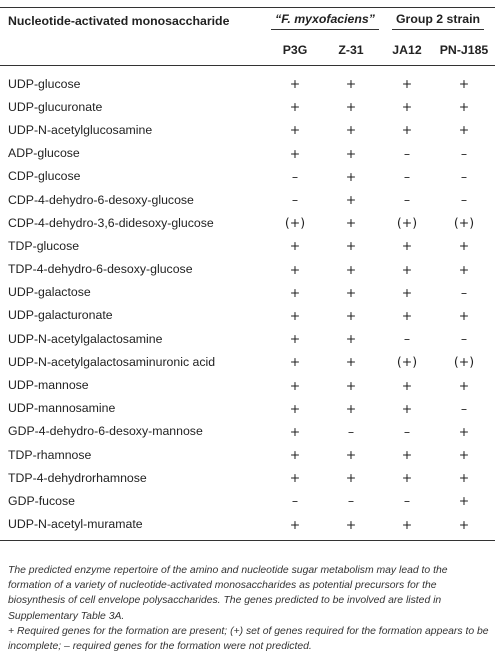 The image size is (495, 670). I want to click on row-label: ADP-glucose, so click(44, 153).